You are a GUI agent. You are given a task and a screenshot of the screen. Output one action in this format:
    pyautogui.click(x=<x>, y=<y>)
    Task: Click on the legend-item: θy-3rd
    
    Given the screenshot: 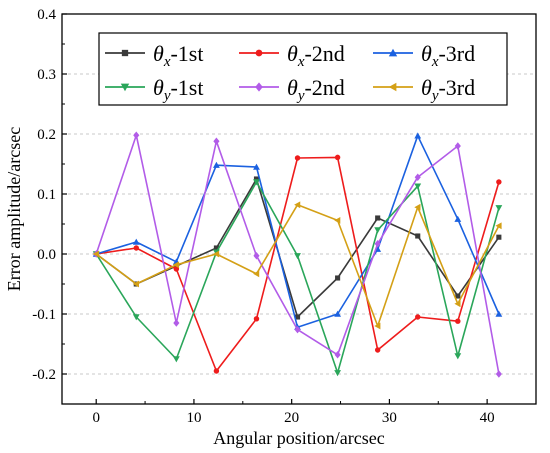 What is the action you would take?
    pyautogui.click(x=424, y=89)
    